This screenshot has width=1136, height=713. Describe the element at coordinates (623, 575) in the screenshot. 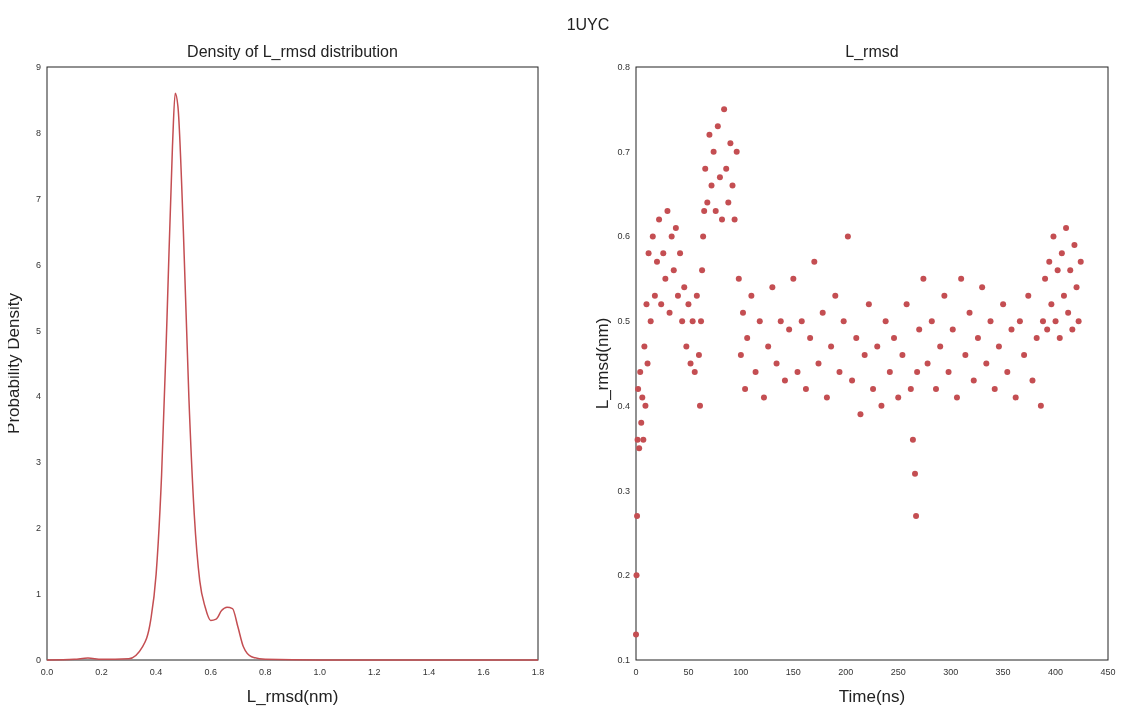

I see `y-tick-label: 0.2` at that location.